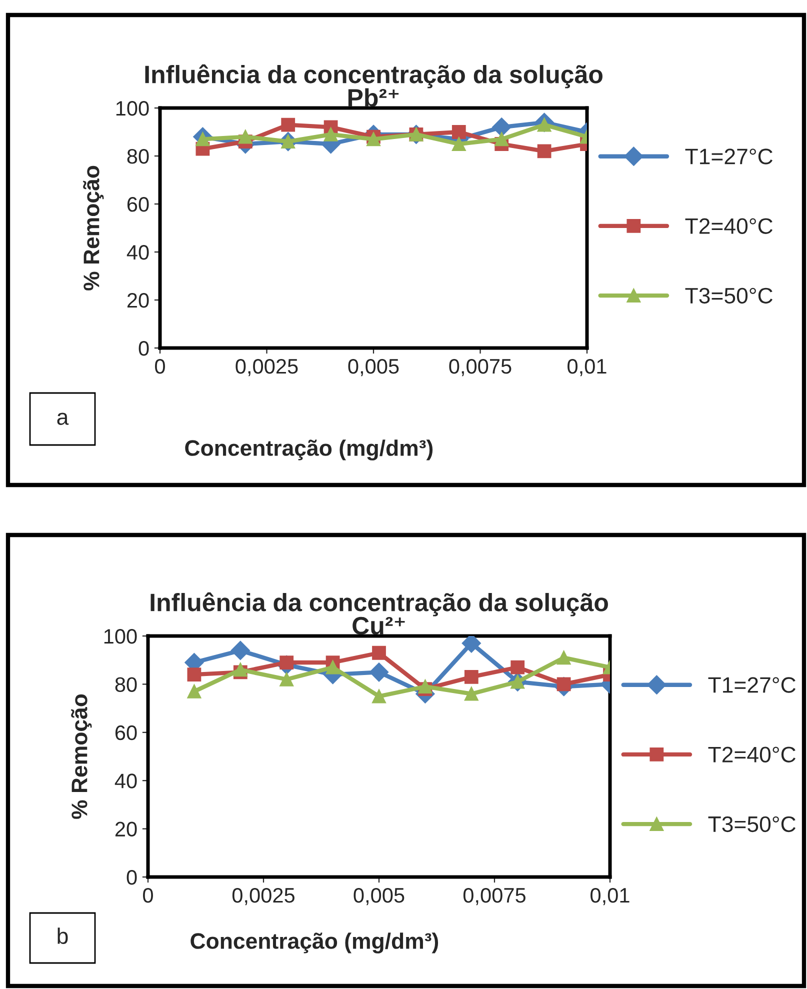 The height and width of the screenshot is (989, 807). Describe the element at coordinates (160, 366) in the screenshot. I see `x-tick-label: 0` at that location.